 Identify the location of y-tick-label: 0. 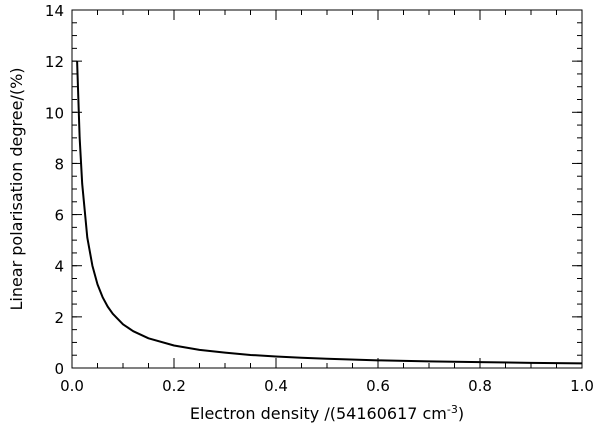
(59, 369).